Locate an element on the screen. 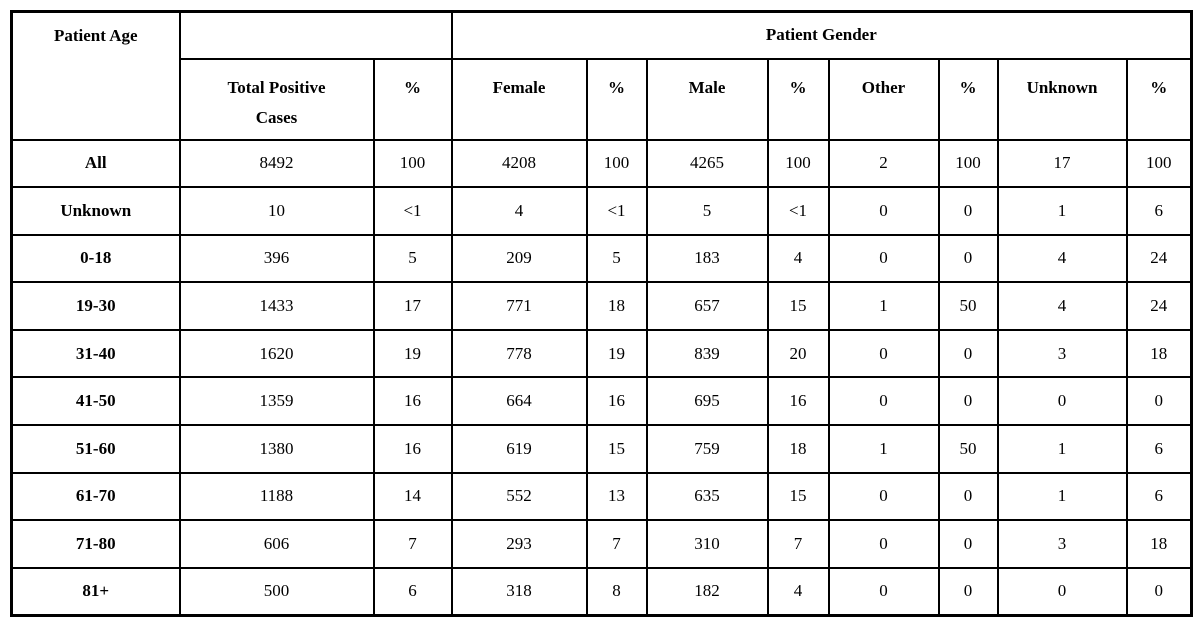  data-cell: 664 is located at coordinates (519, 401).